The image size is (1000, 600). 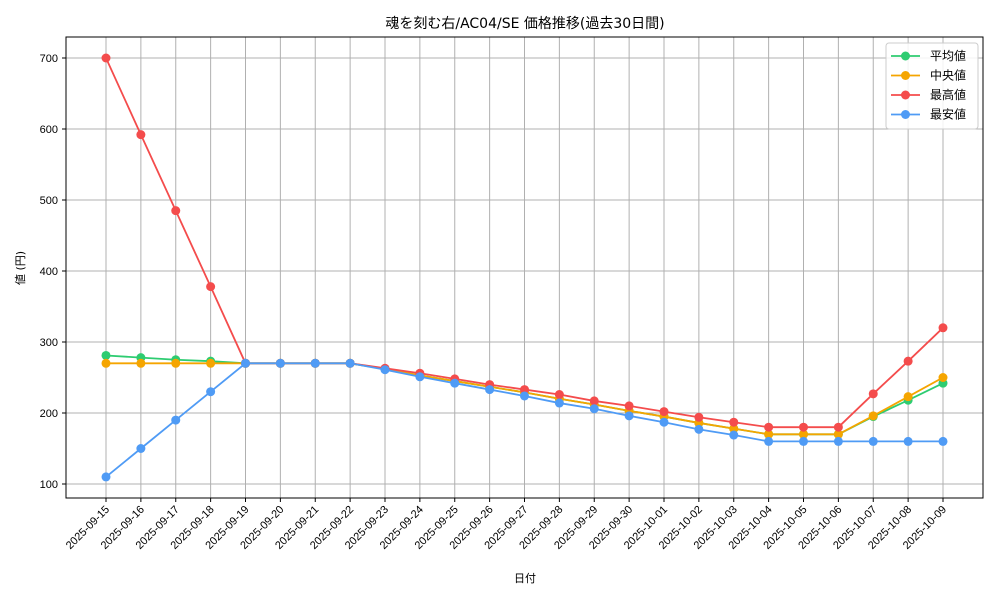 What do you see at coordinates (524, 24) in the screenshot?
I see `chart-title: 魂を刻む右/AC04/SE 価格推移(過去30日間)` at bounding box center [524, 24].